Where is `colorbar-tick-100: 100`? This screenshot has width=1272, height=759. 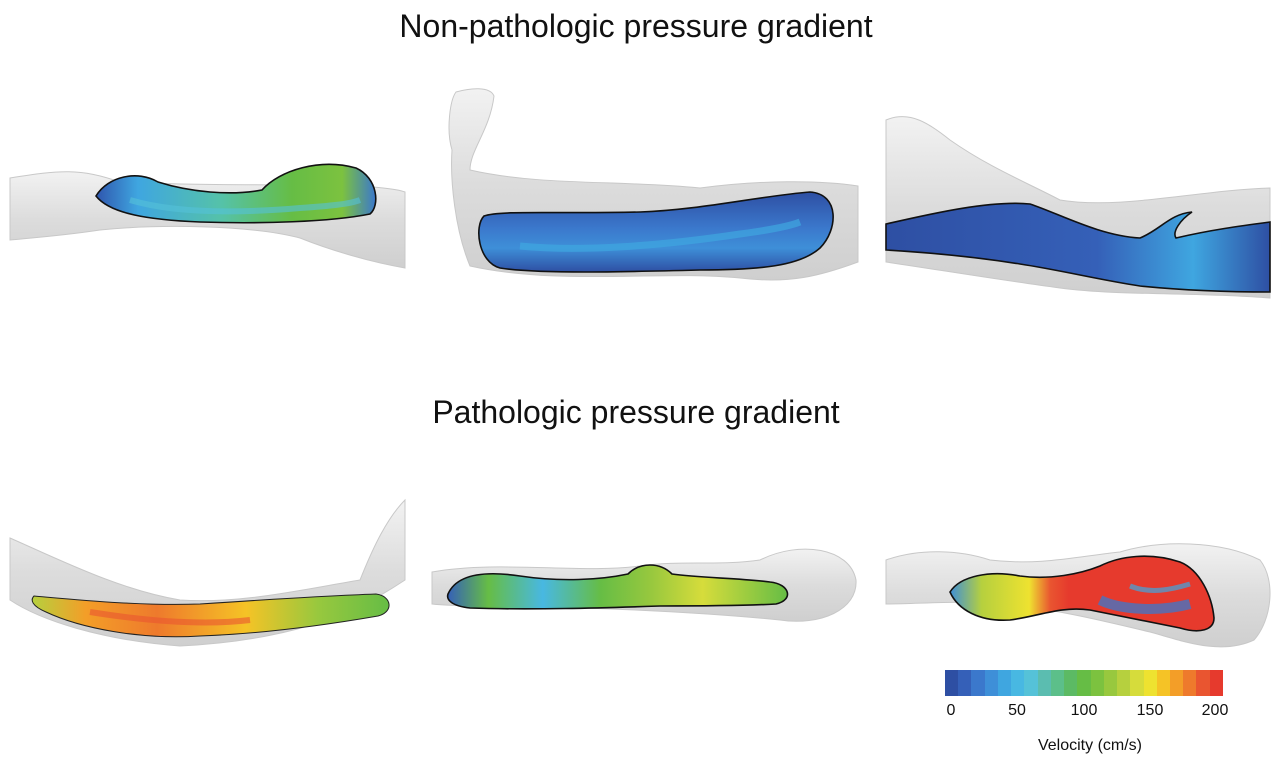
colorbar-tick-100: 100 is located at coordinates (1084, 710).